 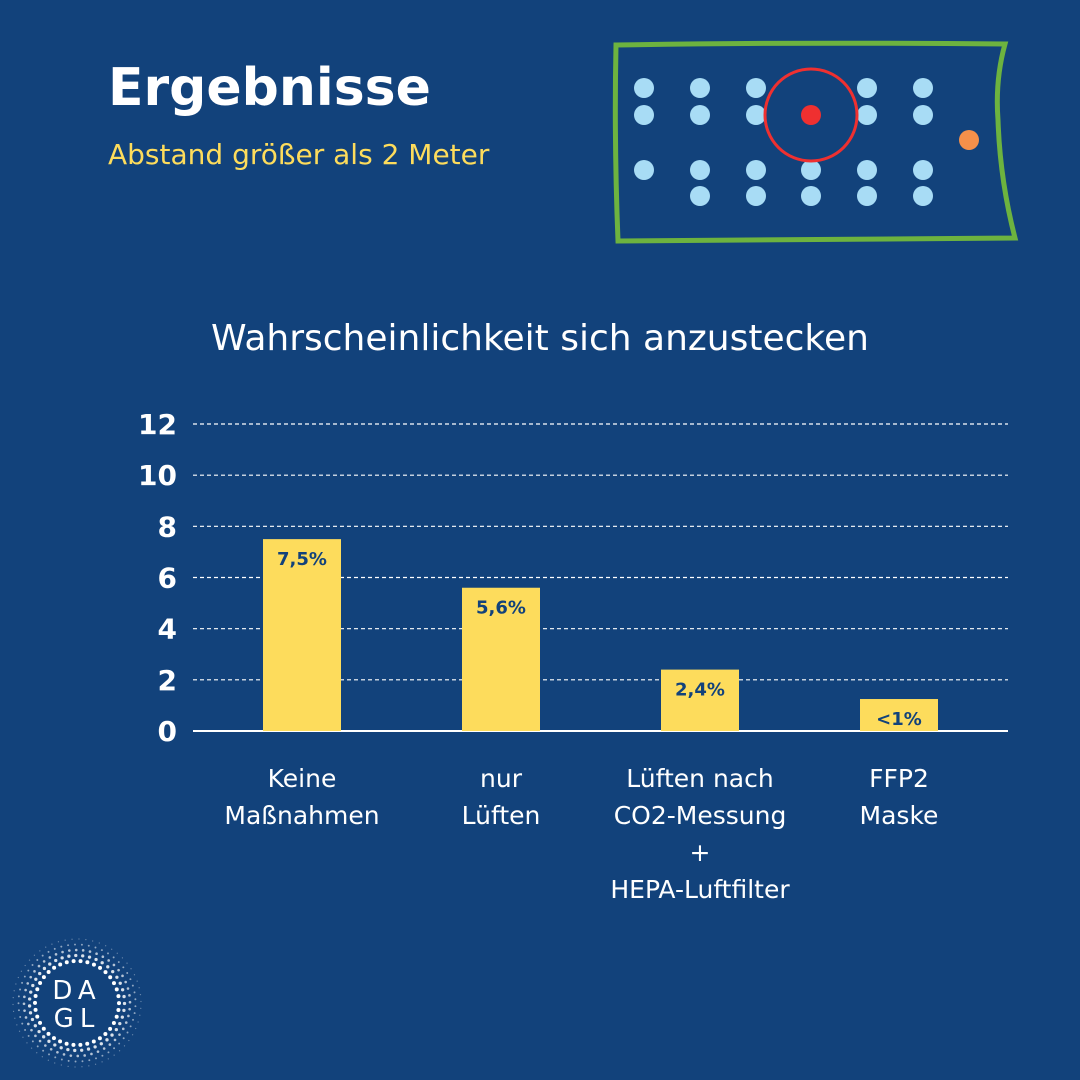 I want to click on y-tick-label: 4, so click(x=167, y=629).